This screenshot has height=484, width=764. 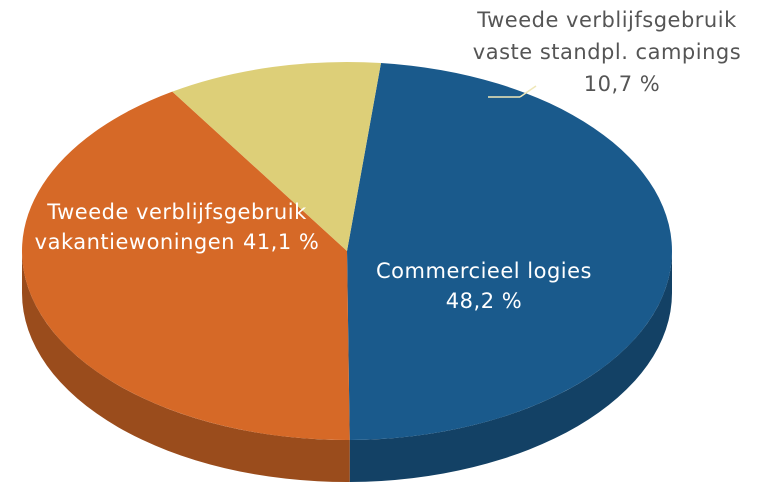 What do you see at coordinates (276, 156) in the screenshot?
I see `slice` at bounding box center [276, 156].